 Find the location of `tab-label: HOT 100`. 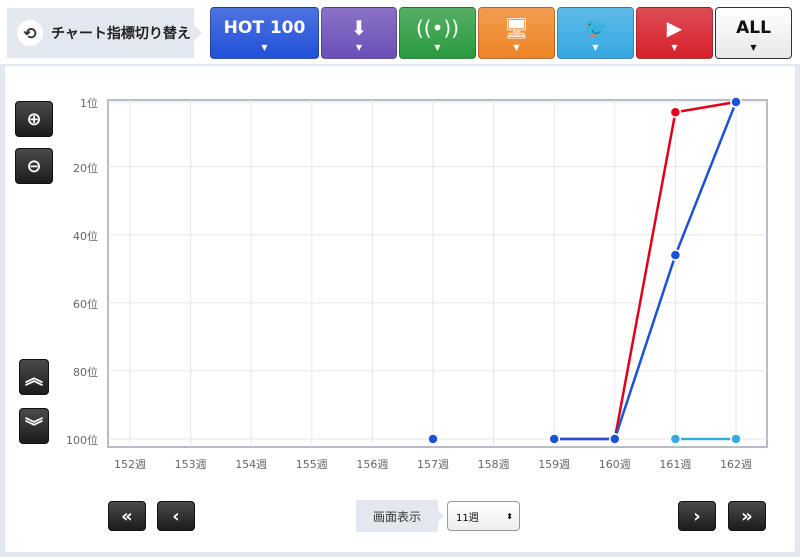

tab-label: HOT 100 is located at coordinates (264, 27).